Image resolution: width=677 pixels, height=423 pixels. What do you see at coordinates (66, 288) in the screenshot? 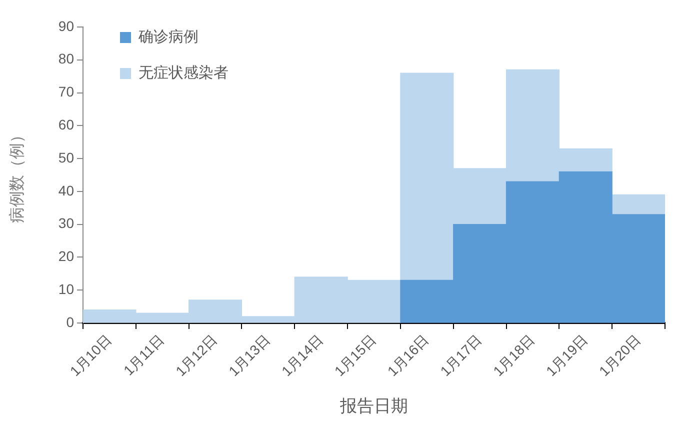
I see `y-tick-label: 10` at bounding box center [66, 288].